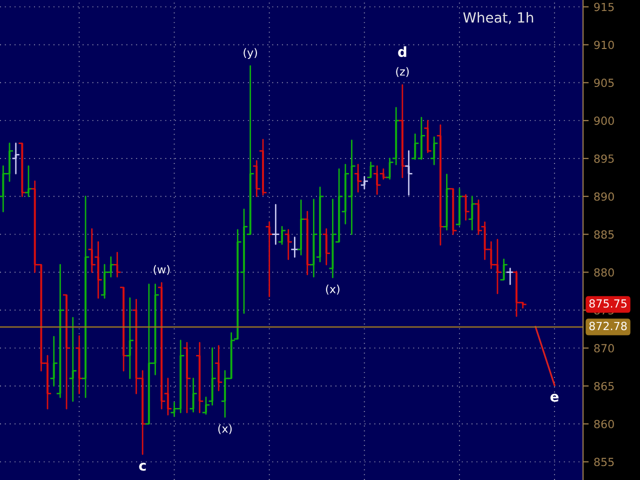 This screenshot has width=640, height=480. Describe the element at coordinates (554, 398) in the screenshot. I see `annotation: e` at that location.